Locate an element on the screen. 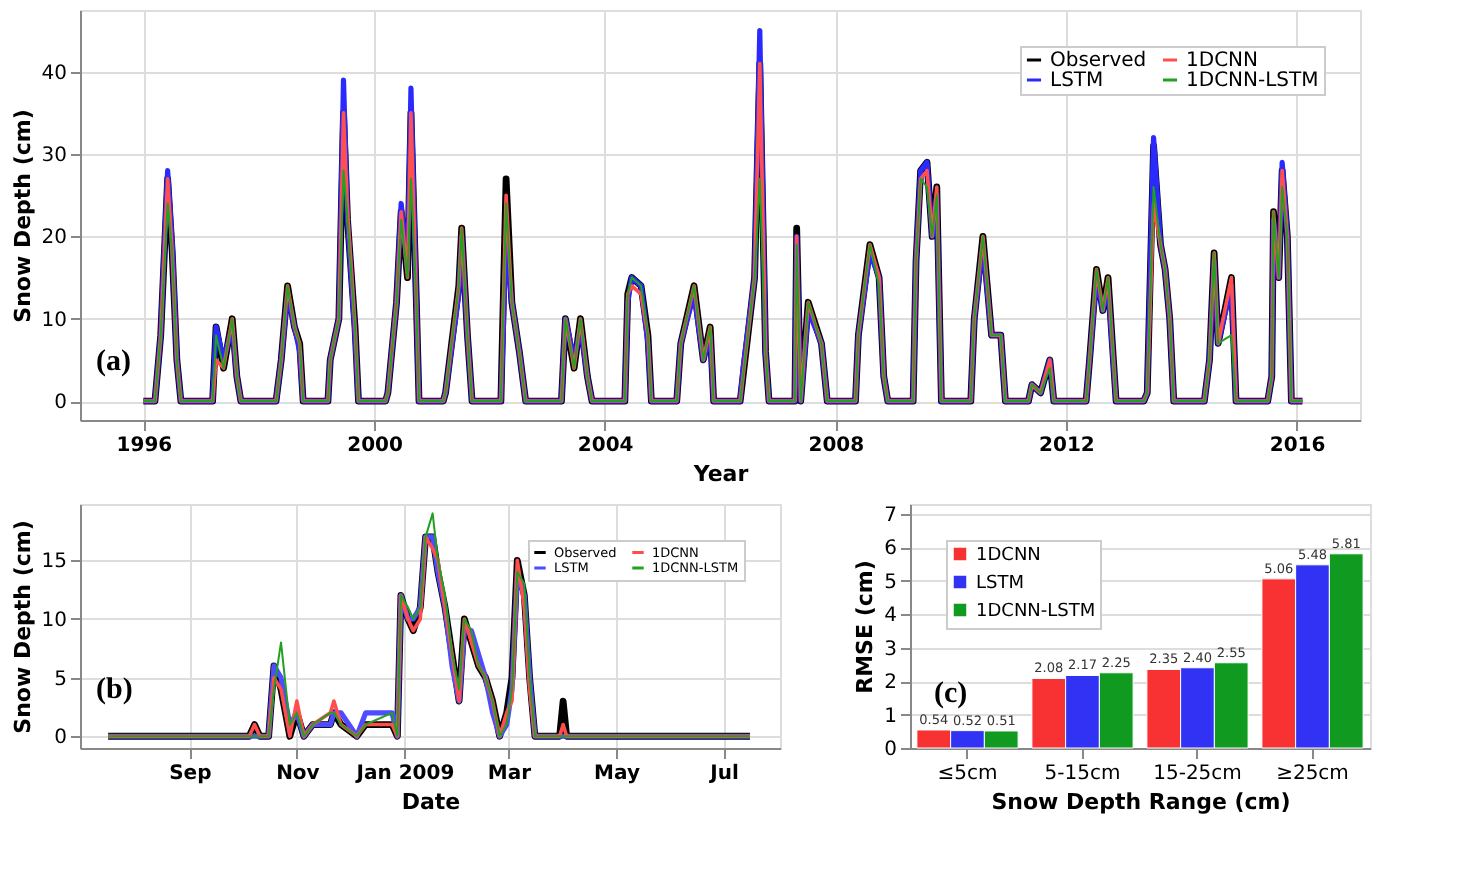 This screenshot has width=1472, height=886. y-tick-label: 3 is located at coordinates (890, 649).